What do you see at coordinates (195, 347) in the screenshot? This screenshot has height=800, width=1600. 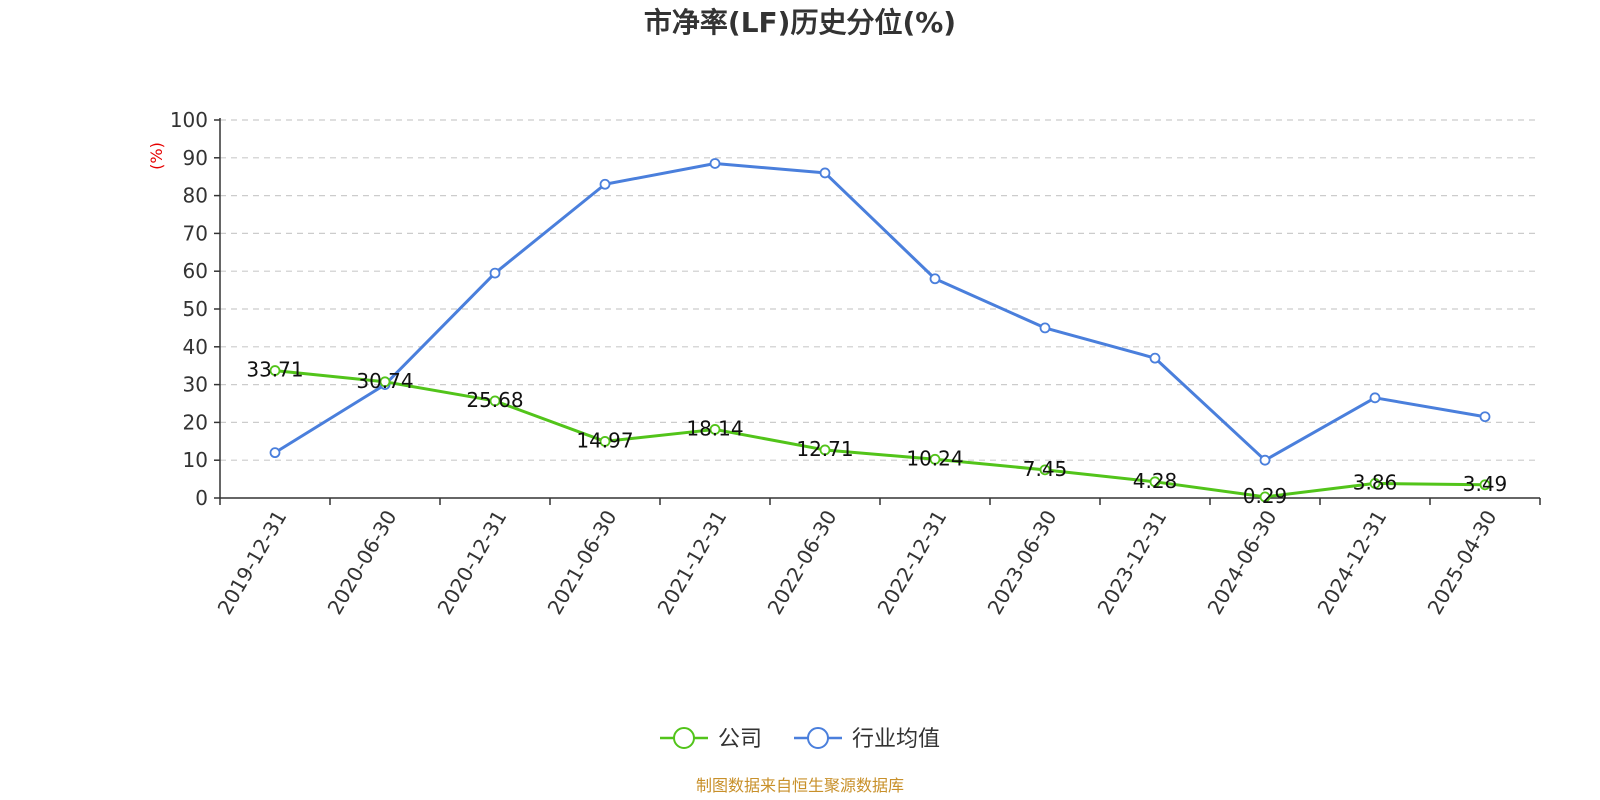 I see `y-tick-label-40: 40` at bounding box center [195, 347].